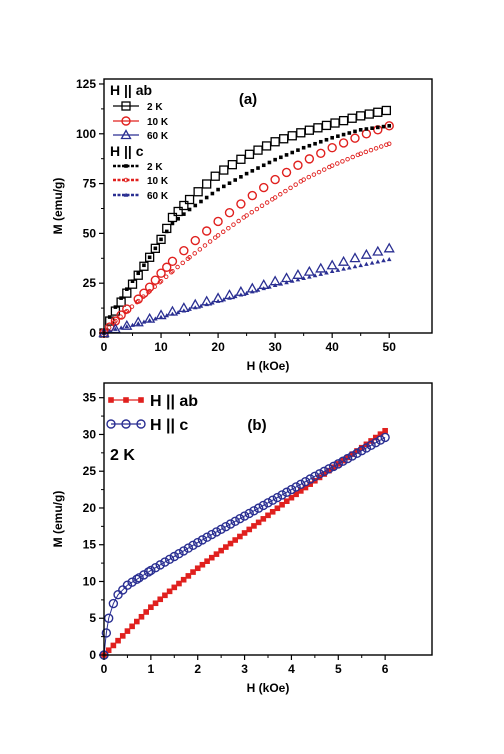 The width and height of the screenshot is (504, 754). Describe the element at coordinates (90, 434) in the screenshot. I see `y-tick-label: 30` at that location.